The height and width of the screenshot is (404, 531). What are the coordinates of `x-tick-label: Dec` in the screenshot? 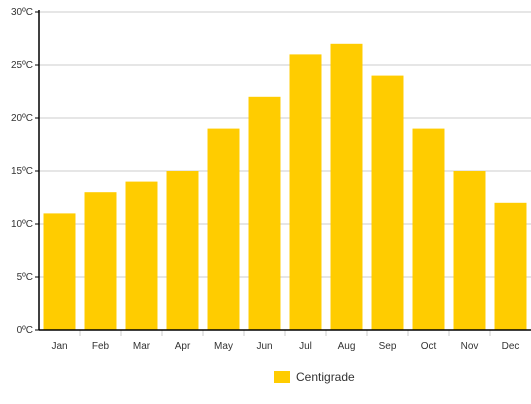 It's located at (511, 346).